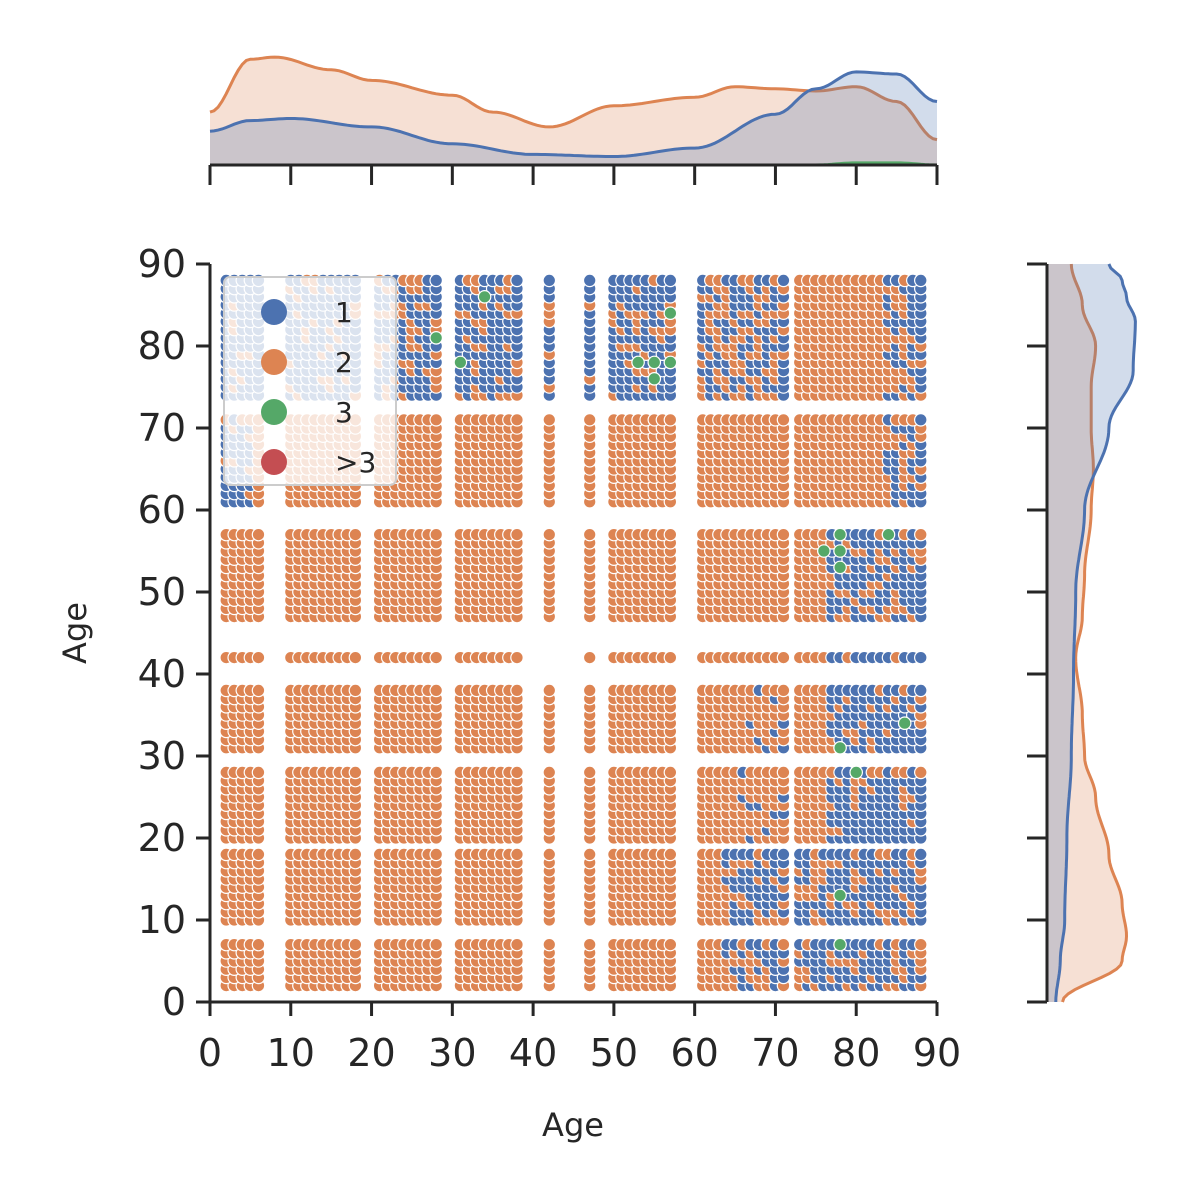  Describe the element at coordinates (775, 1053) in the screenshot. I see `x-tick-label: 70` at that location.